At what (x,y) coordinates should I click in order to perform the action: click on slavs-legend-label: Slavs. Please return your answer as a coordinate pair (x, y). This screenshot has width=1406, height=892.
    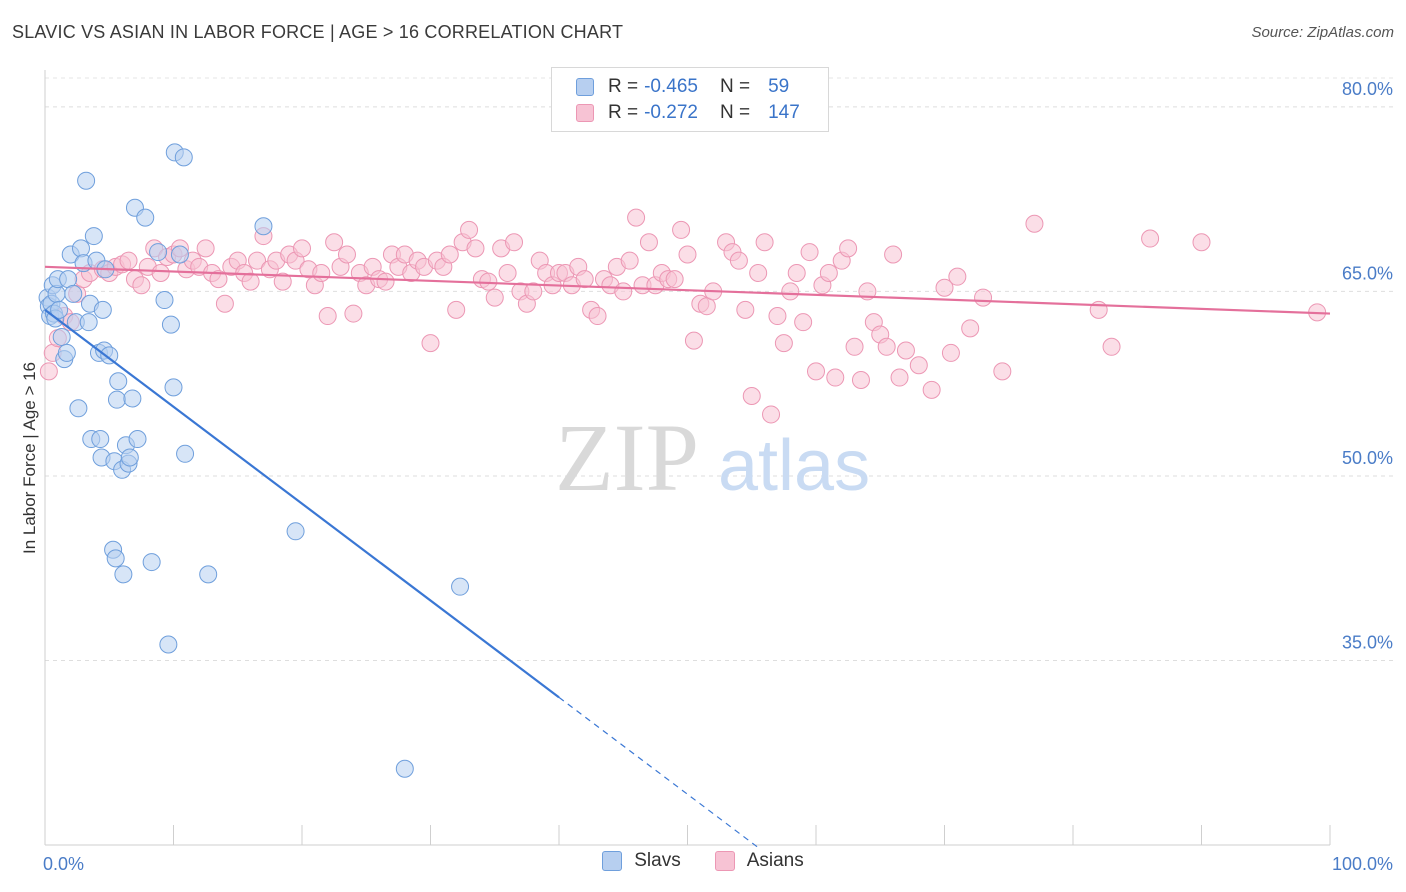
    Looking at the image, I should click on (657, 860).